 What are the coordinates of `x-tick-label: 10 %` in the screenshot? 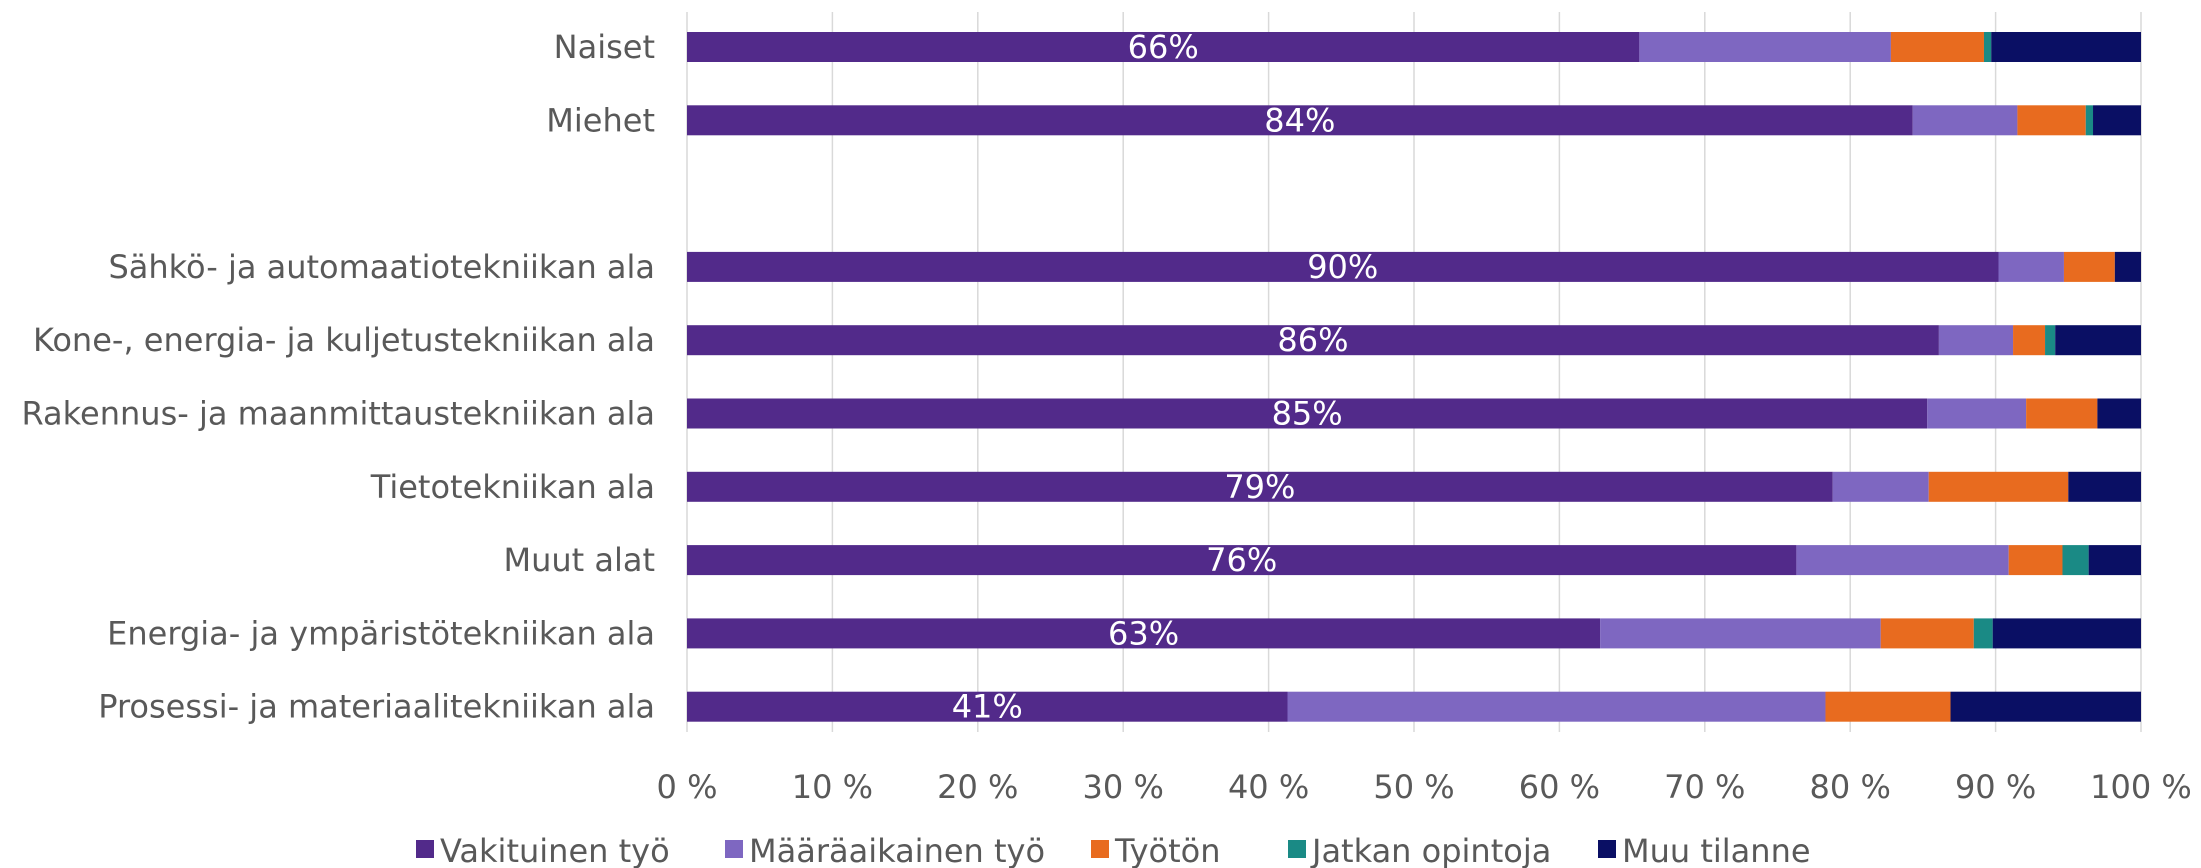 It's located at (832, 787).